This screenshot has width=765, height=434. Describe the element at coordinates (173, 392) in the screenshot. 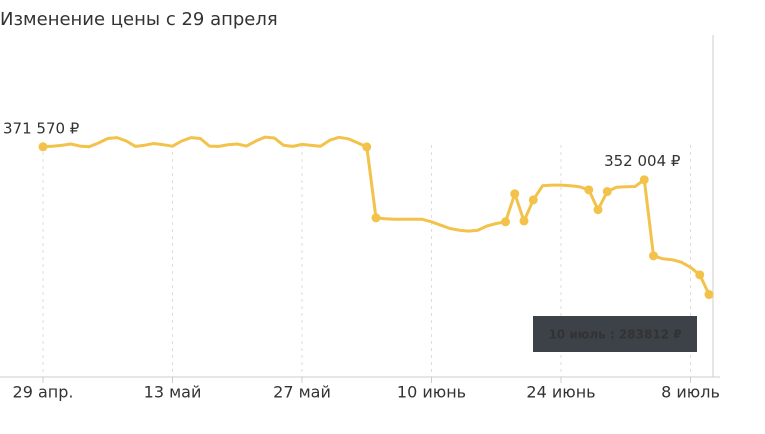

I see `x-tick-label: 13 май` at that location.